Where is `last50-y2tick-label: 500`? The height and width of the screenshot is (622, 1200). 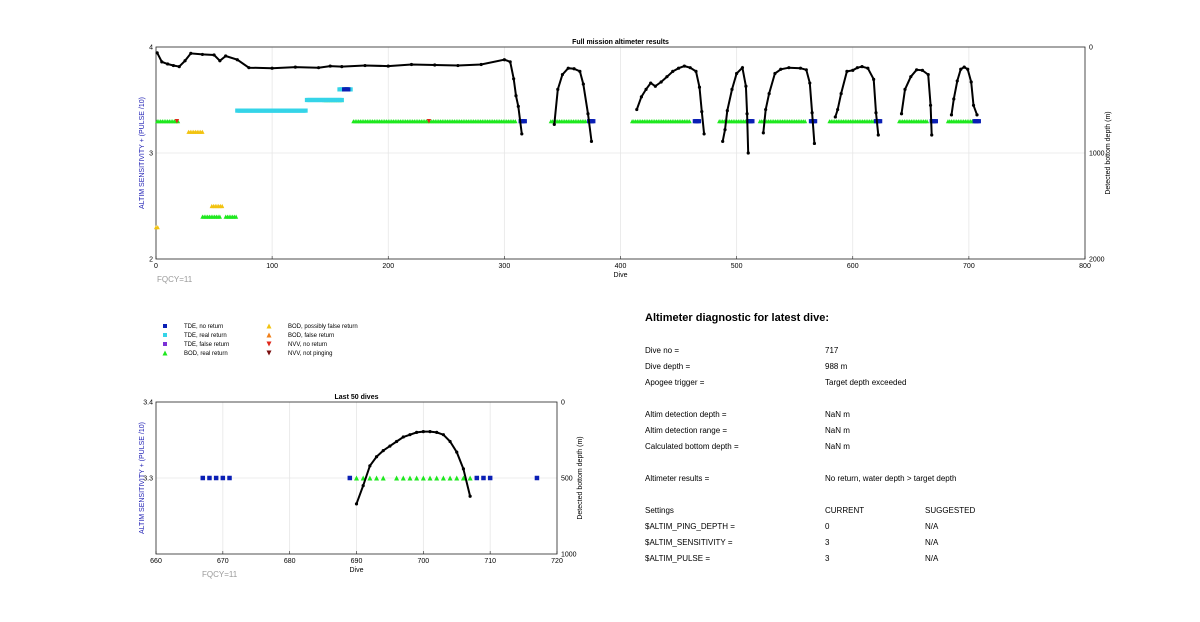 last50-y2tick-label: 500 is located at coordinates (567, 479).